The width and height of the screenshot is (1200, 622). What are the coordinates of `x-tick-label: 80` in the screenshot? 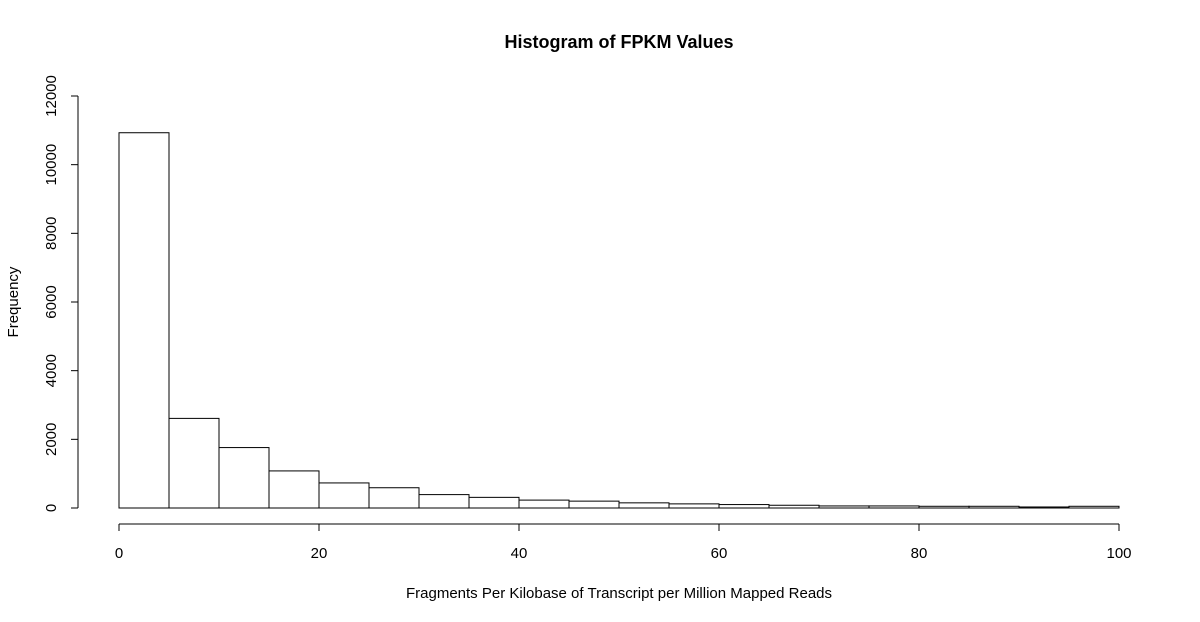 It's located at (919, 553).